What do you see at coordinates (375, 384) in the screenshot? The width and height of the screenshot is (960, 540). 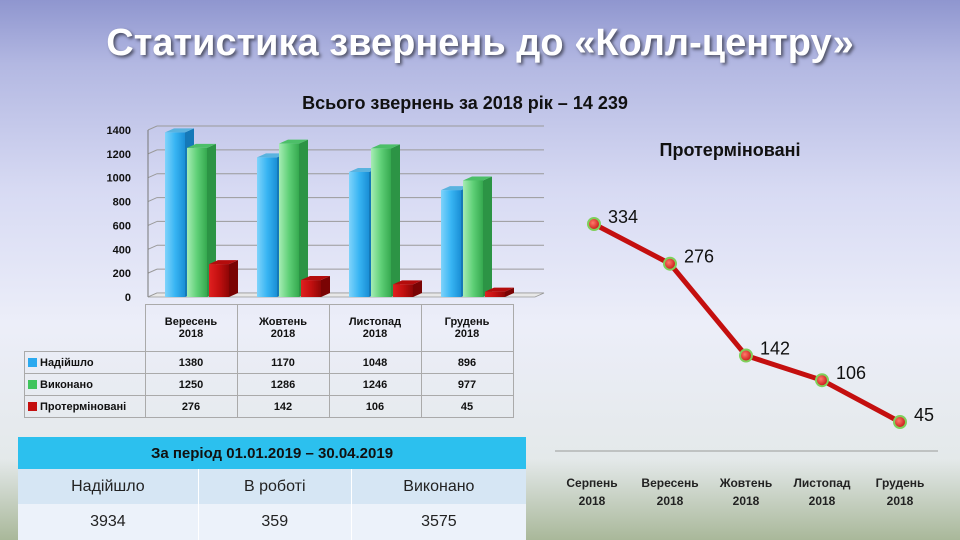 I see `table-cell: 1246` at bounding box center [375, 384].